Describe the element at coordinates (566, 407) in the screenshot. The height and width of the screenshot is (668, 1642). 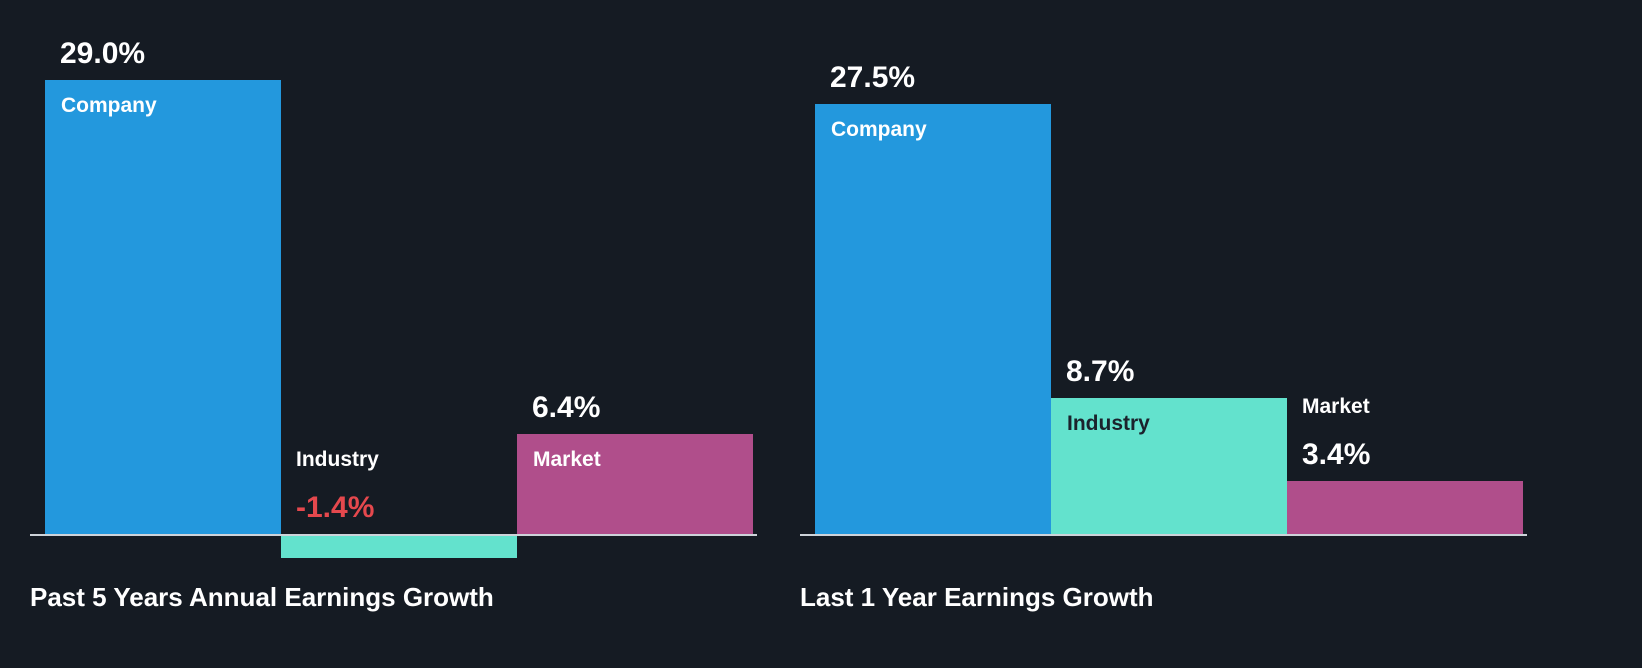
I see `bar-value-label: 6.4%` at that location.